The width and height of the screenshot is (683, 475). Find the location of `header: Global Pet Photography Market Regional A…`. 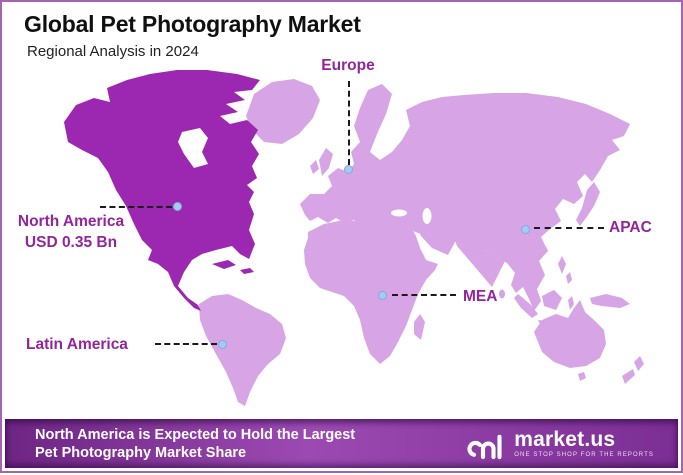

header: Global Pet Photography Market Regional A… is located at coordinates (192, 35).